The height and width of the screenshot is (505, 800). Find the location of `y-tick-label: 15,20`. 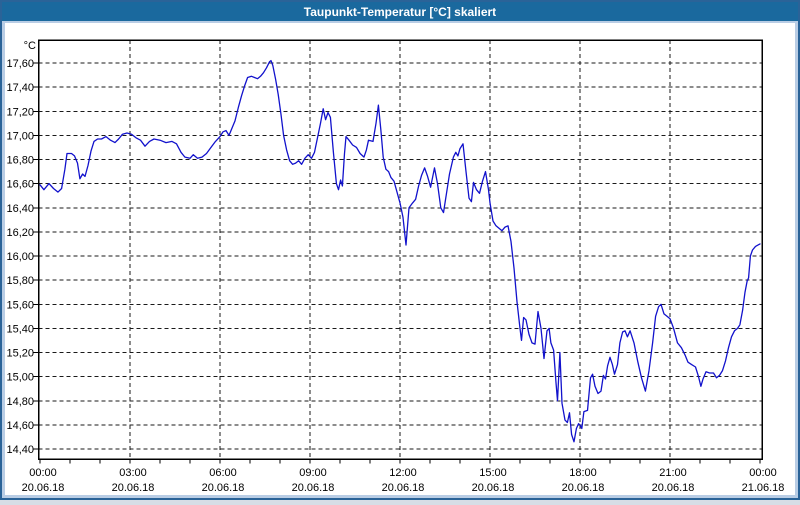

y-tick-label: 15,20 is located at coordinates (20, 354).